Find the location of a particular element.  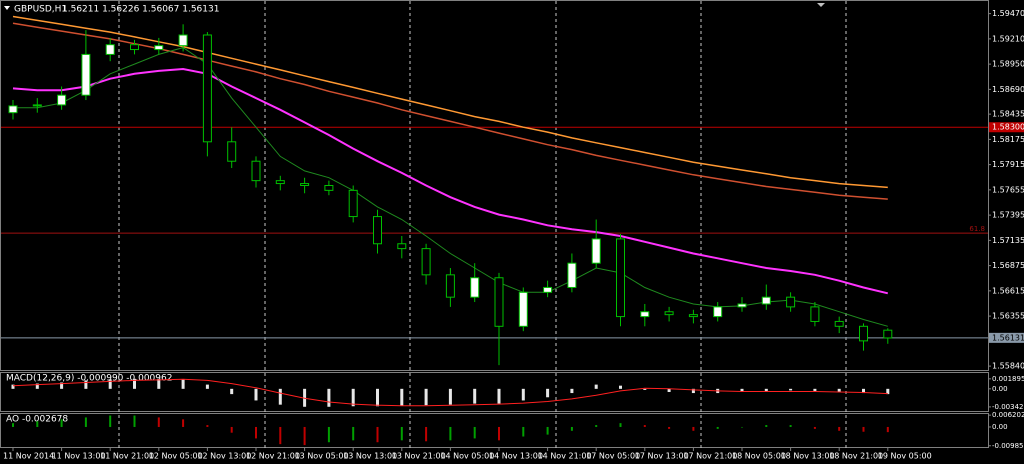

macd-label: MACD(12,26,9) -0.000990 -0.000962 is located at coordinates (89, 379).